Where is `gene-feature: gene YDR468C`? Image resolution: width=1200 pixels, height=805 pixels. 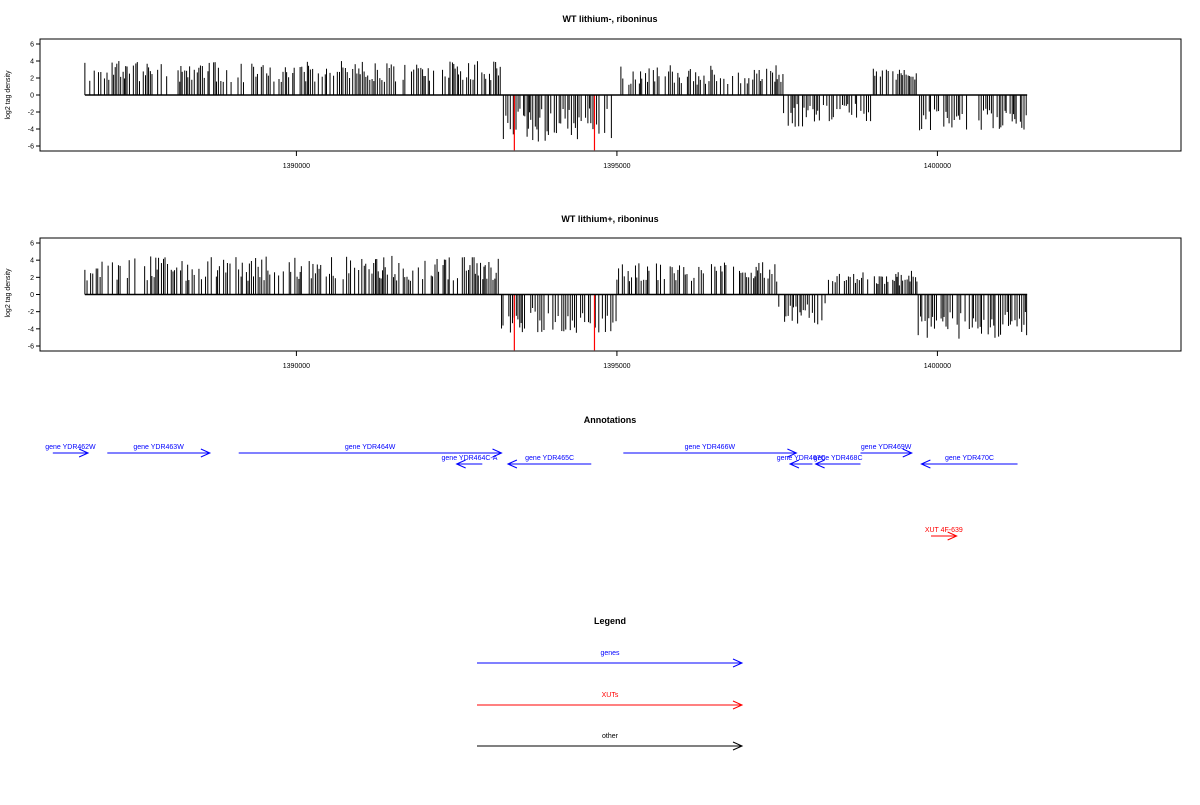
gene-feature: gene YDR468C is located at coordinates (838, 462).